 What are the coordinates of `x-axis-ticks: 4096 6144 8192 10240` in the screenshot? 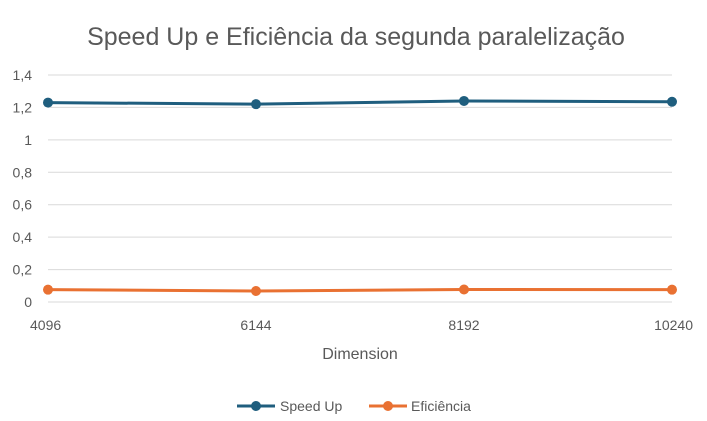 It's located at (361, 325).